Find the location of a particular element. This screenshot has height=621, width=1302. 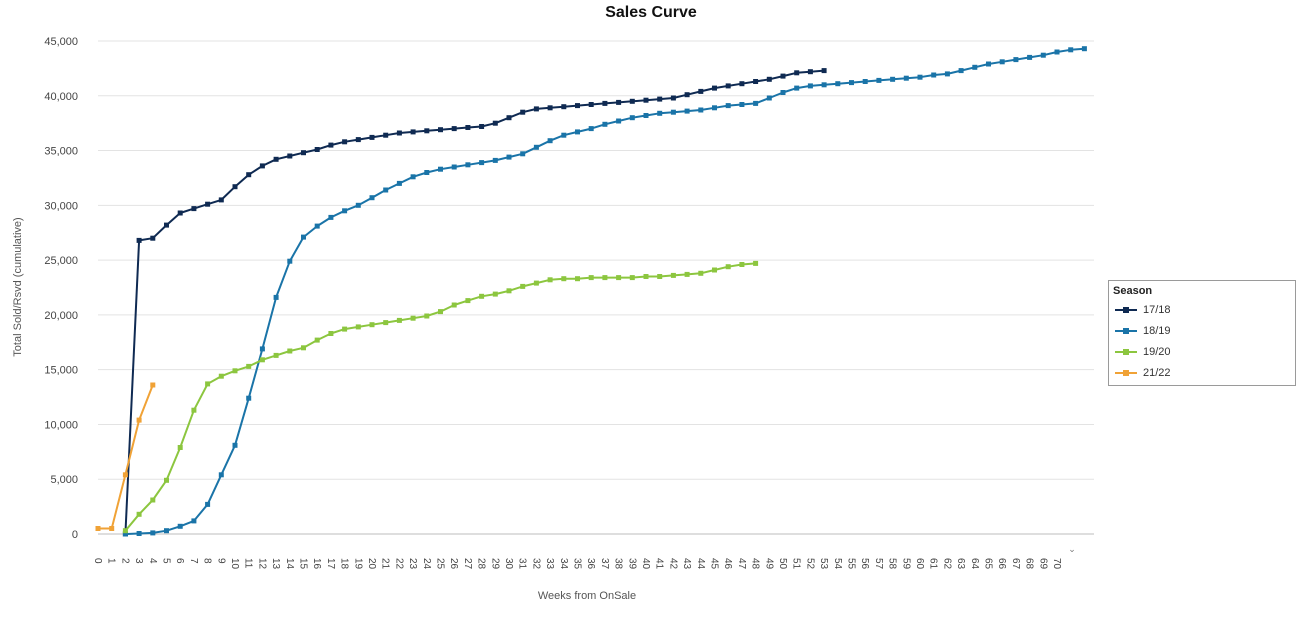

x-tick-label: 57 is located at coordinates (878, 564).